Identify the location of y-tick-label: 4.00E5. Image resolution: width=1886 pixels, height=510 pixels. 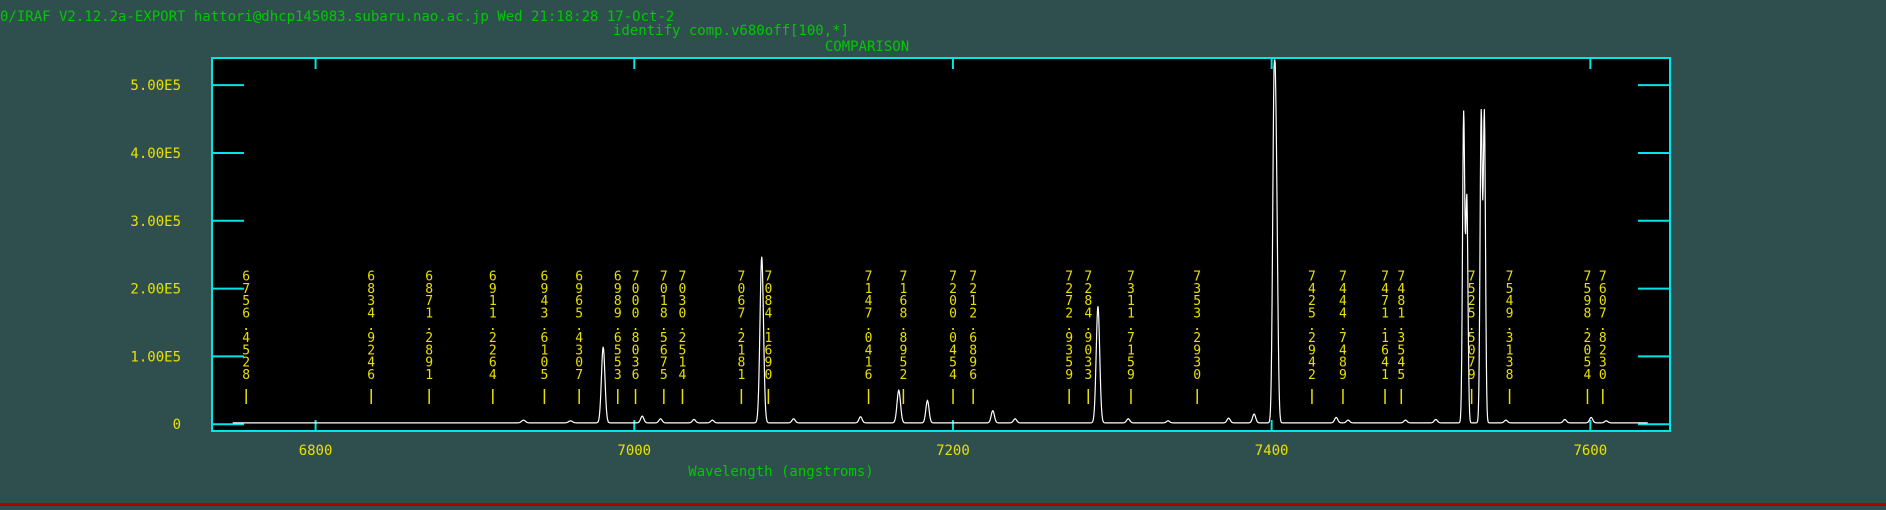
(155, 154).